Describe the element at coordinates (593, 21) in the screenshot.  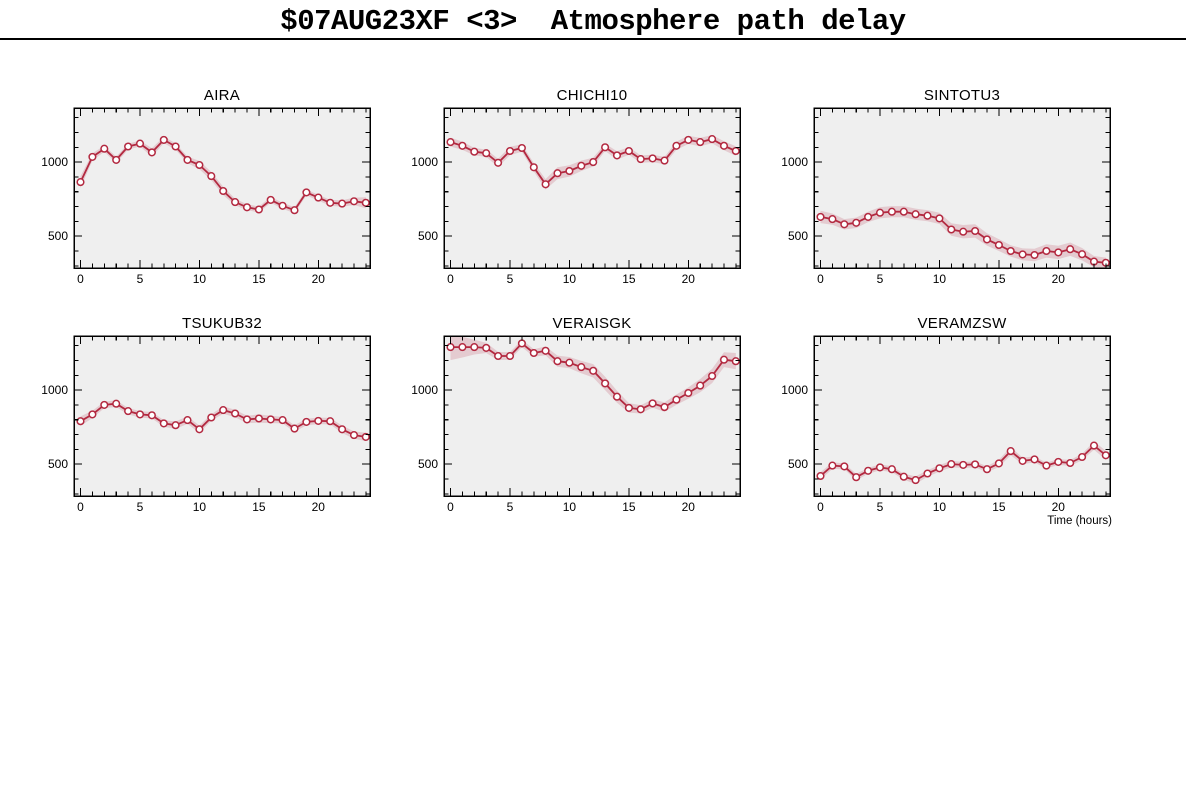
I see `page-title: $07AUG23XF <3> Atmosphere path delay` at that location.